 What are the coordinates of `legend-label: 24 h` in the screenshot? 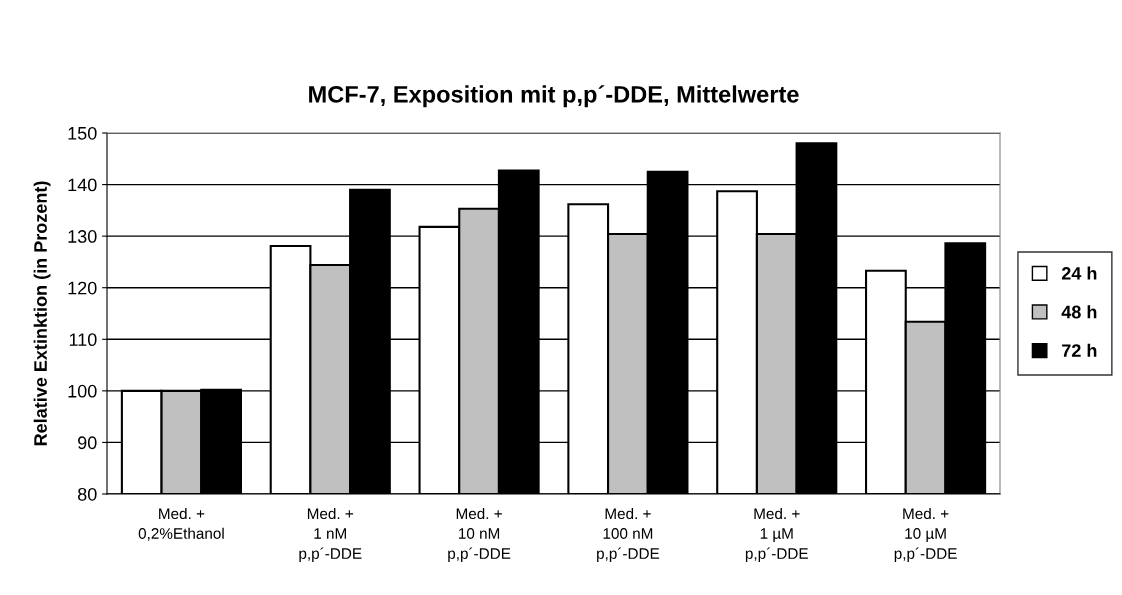 It's located at (1079, 273).